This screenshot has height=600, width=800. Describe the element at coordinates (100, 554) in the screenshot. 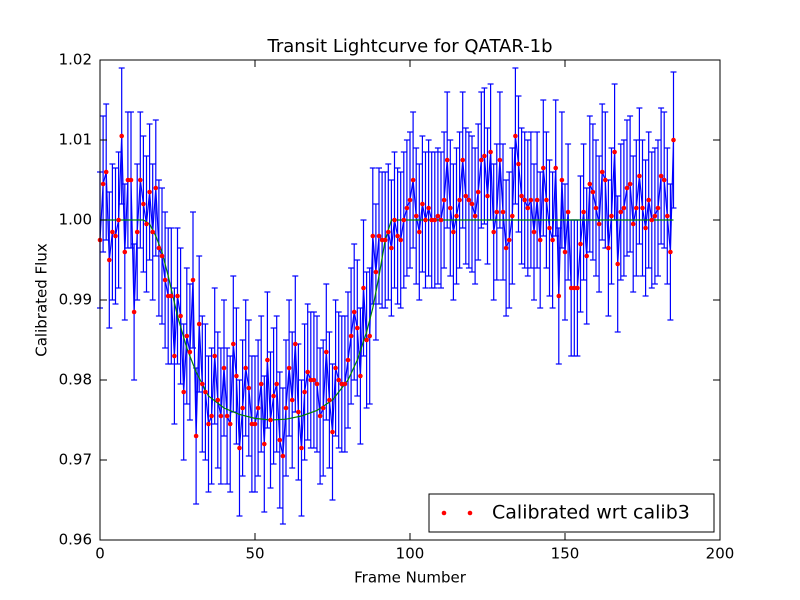

I see `x-tick-label: 0` at that location.